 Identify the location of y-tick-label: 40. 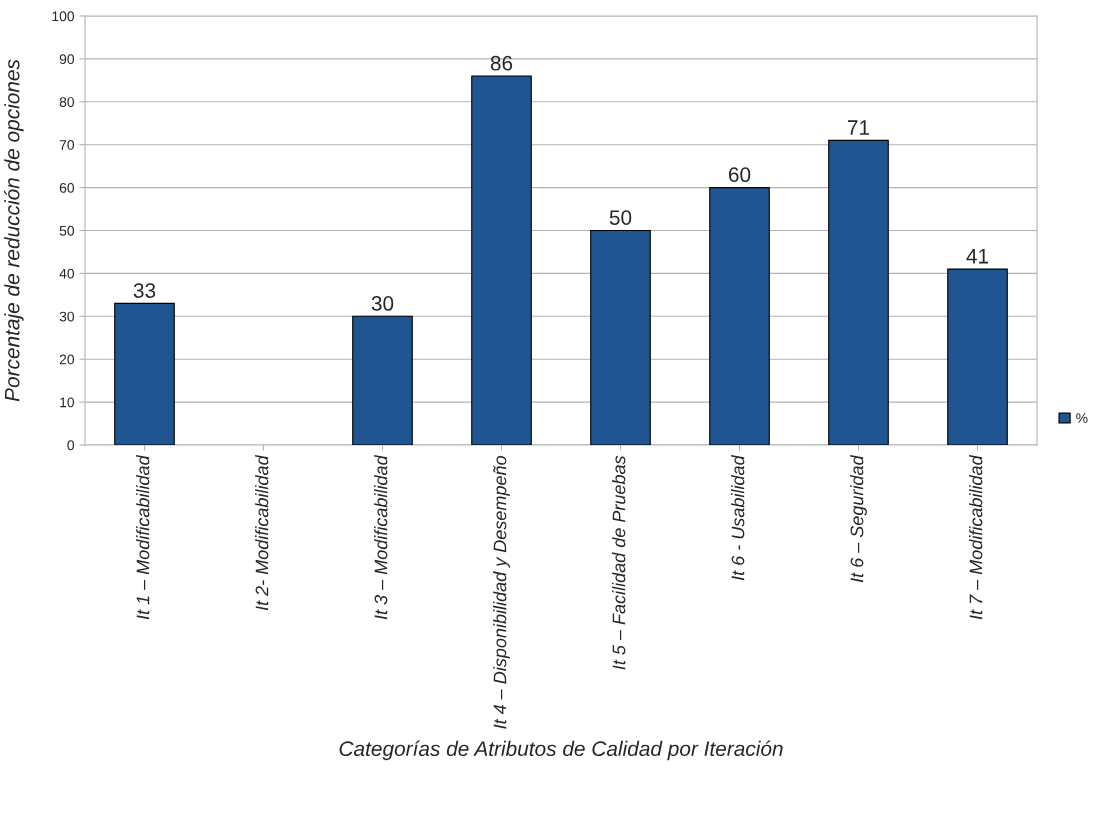
(67, 273).